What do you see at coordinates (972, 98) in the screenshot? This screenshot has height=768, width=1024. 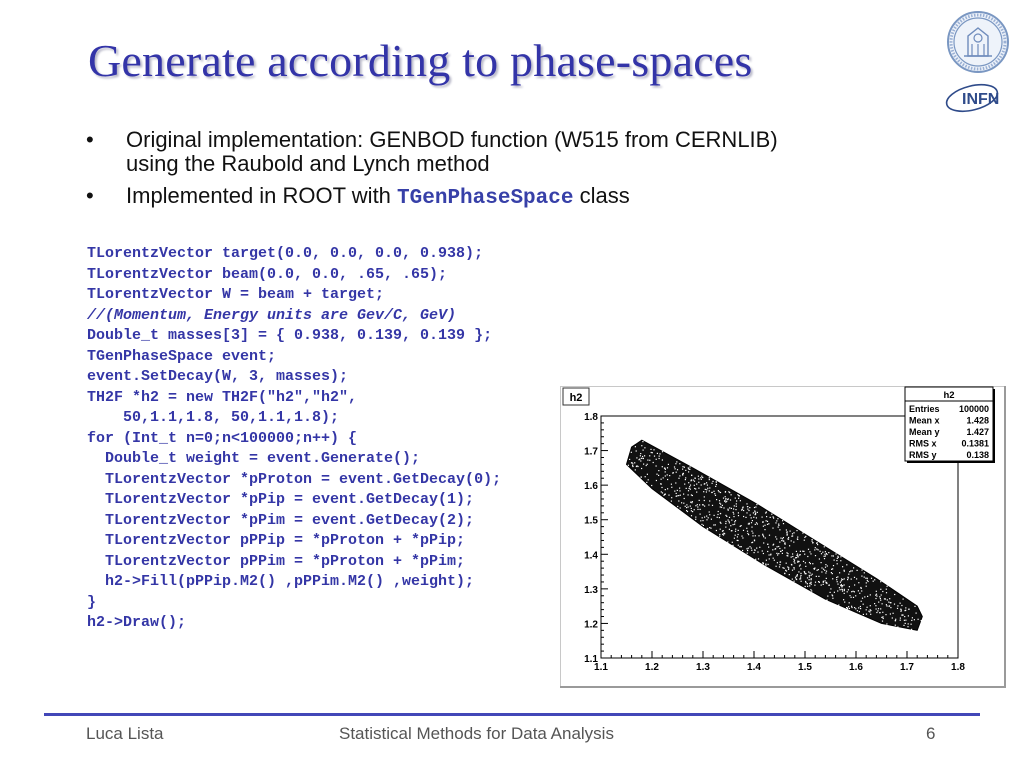 I see `infn-logo: INFN` at bounding box center [972, 98].